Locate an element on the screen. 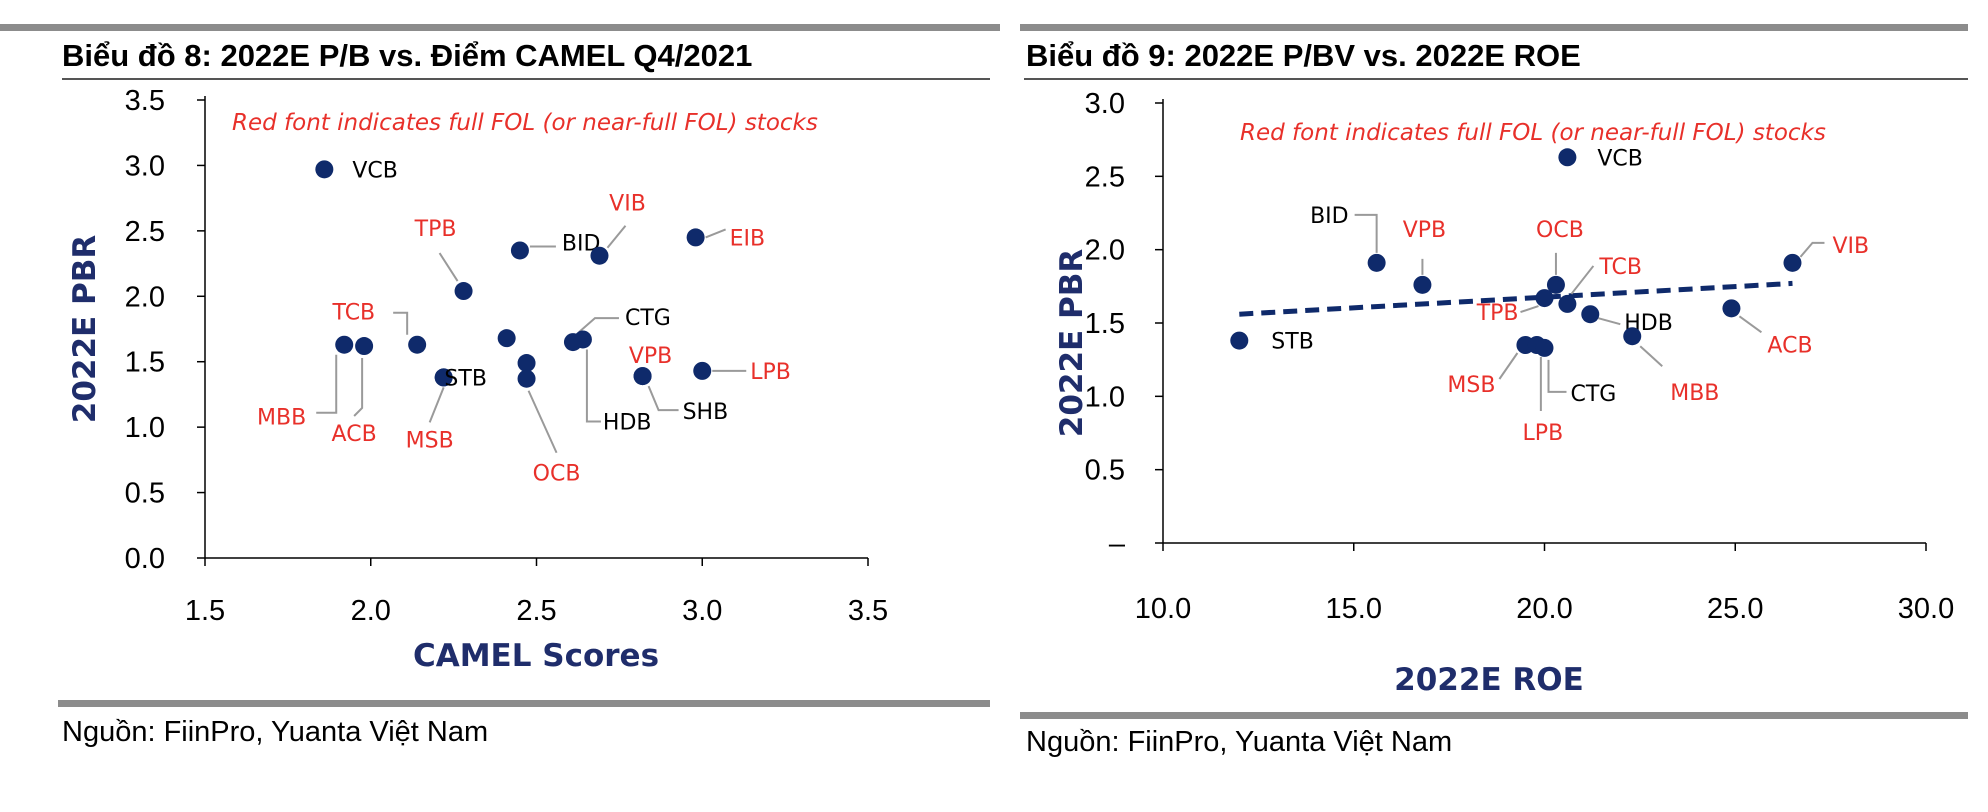  y-tick-label: 0.0 is located at coordinates (145, 559).